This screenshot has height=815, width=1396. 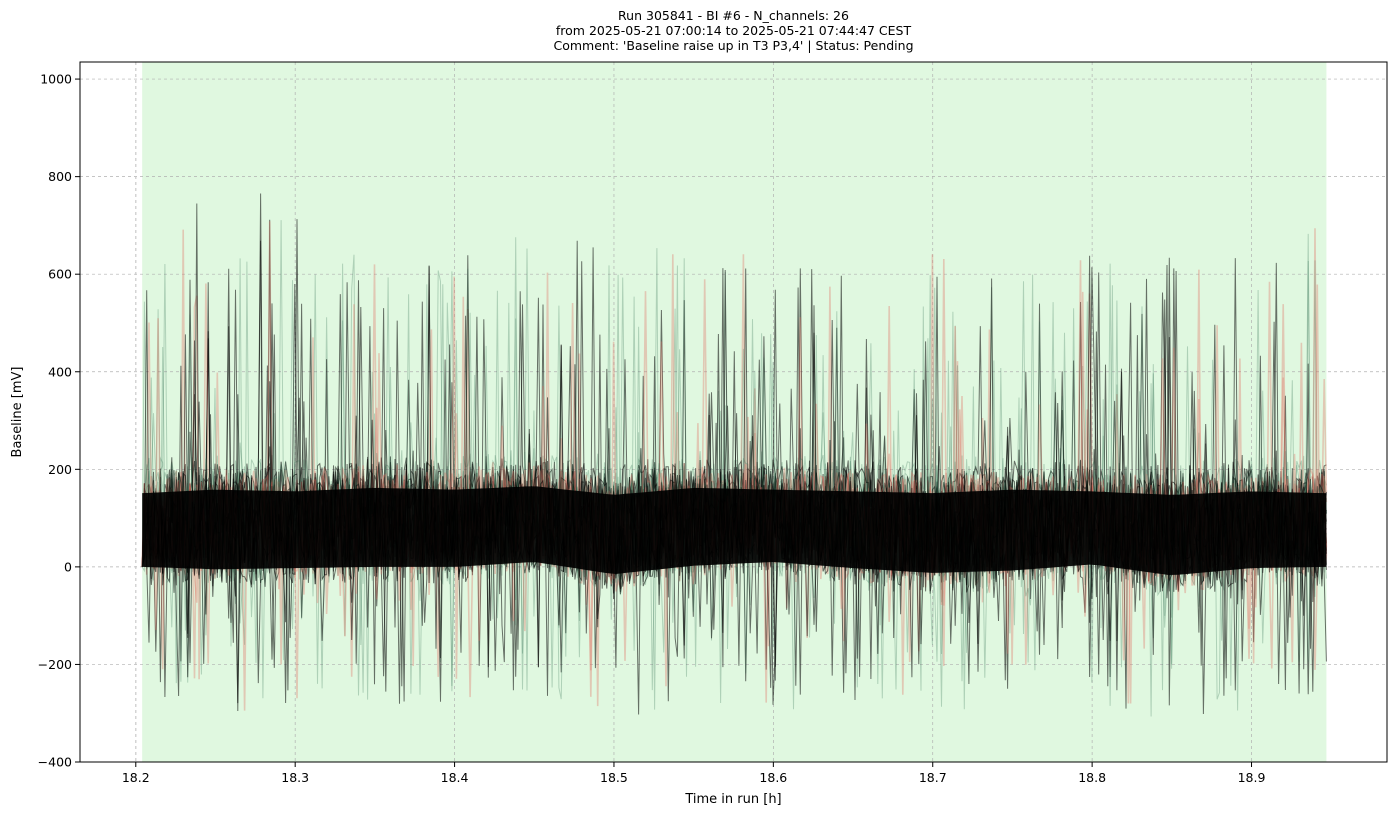 I want to click on y-tick-label-0: −400, so click(x=55, y=762).